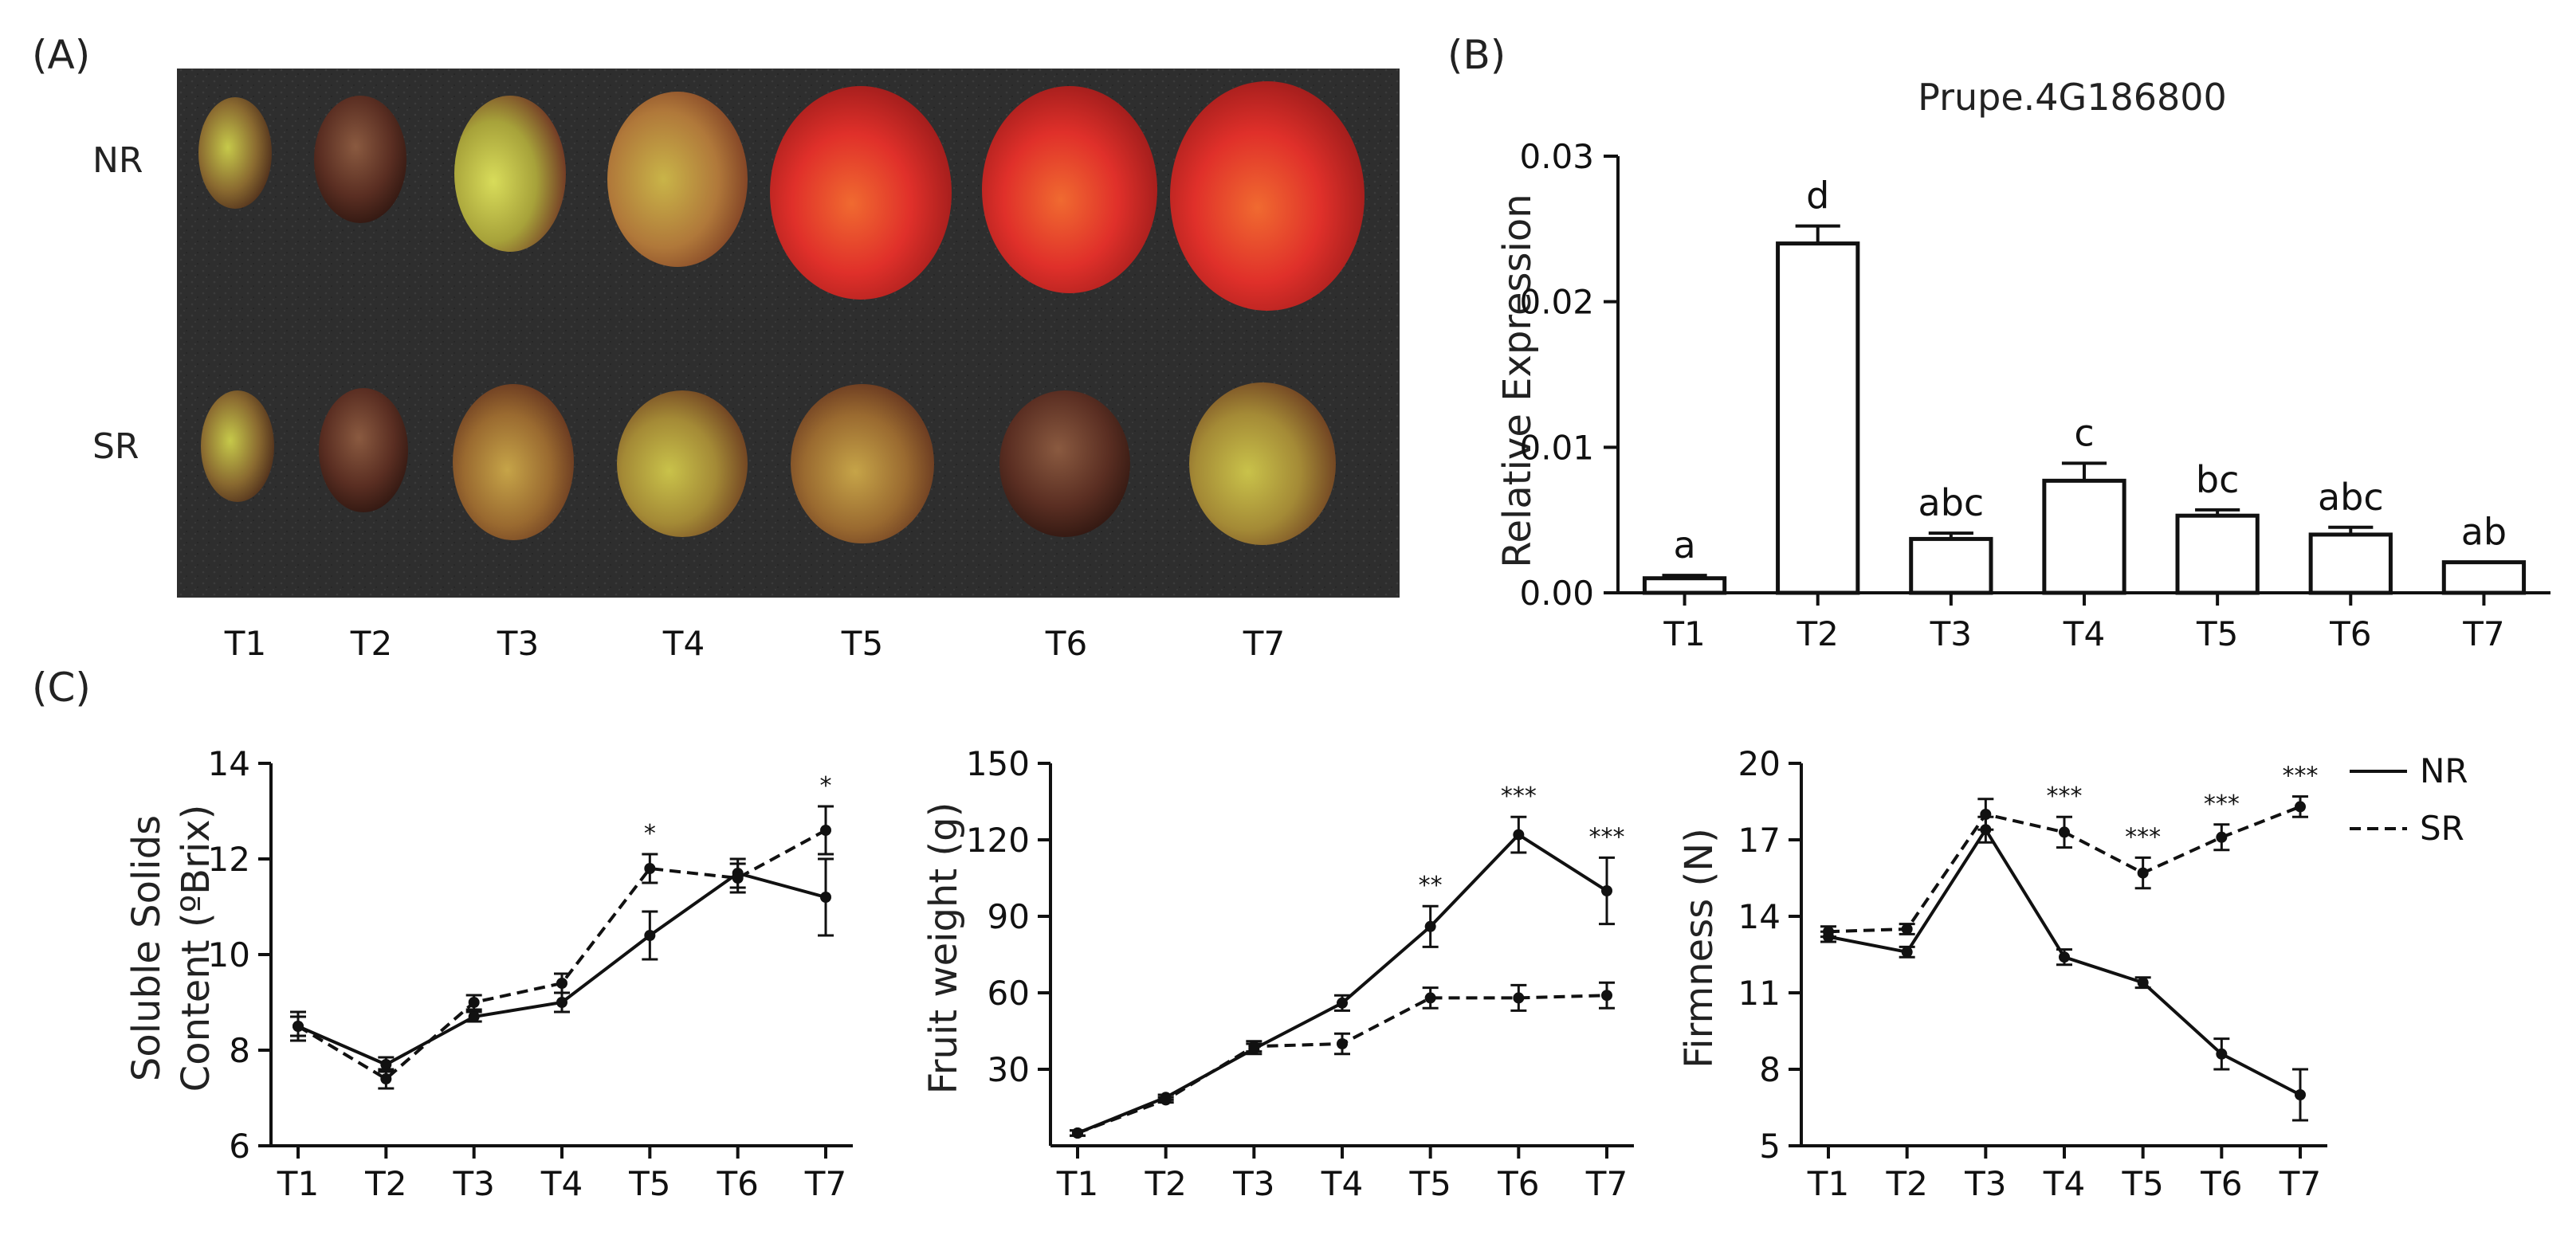  What do you see at coordinates (240, 1146) in the screenshot?
I see `y-tick-label: 6` at bounding box center [240, 1146].